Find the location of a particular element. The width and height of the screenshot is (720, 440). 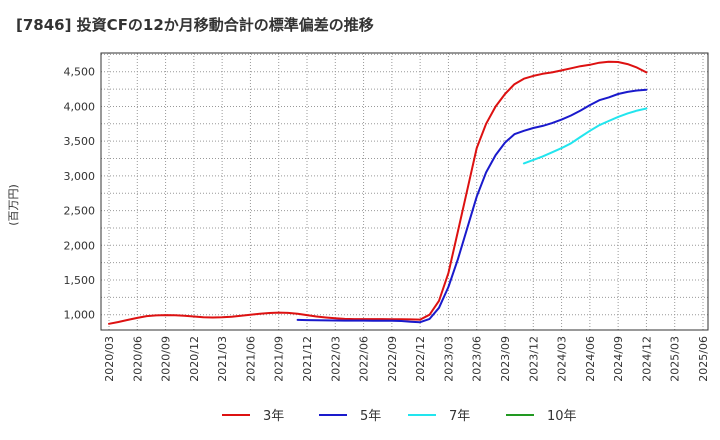

x-tick-label: 2020/09 is located at coordinates (166, 359).